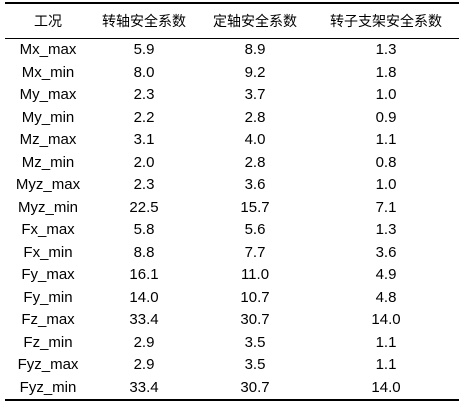 Image resolution: width=464 pixels, height=416 pixels. I want to click on cell-fixed-shaft-factor: 3.6, so click(255, 185).